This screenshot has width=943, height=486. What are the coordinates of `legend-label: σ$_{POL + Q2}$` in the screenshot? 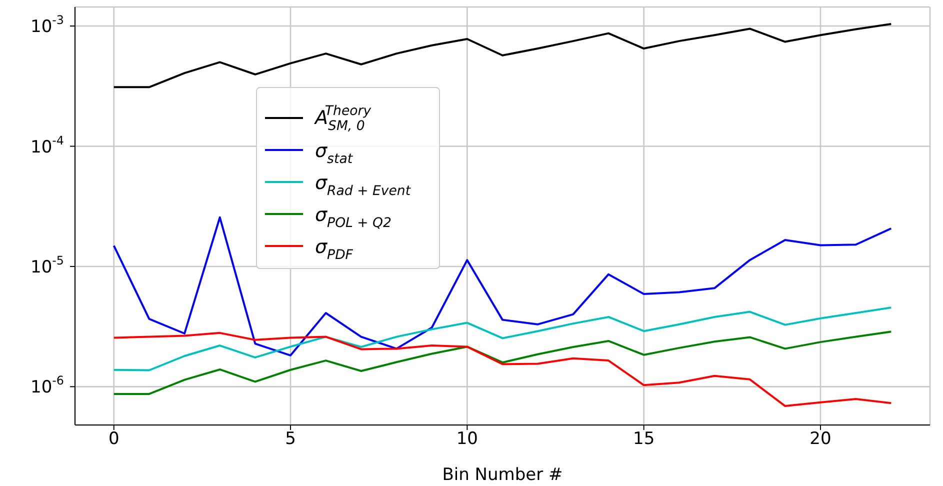 It's located at (353, 217).